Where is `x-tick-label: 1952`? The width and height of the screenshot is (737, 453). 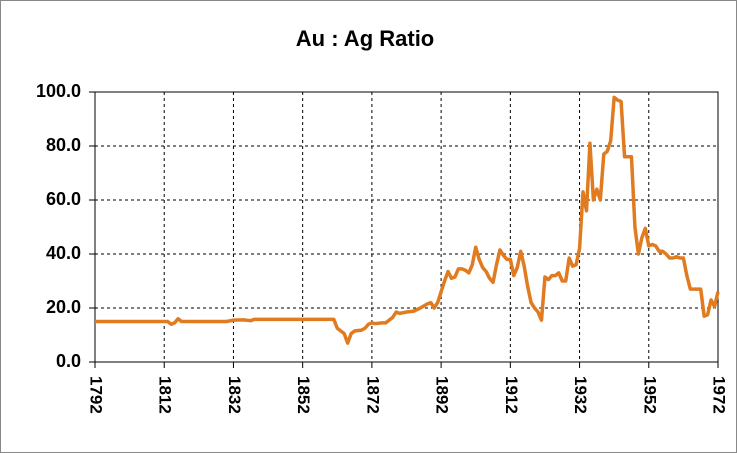
x-tick-label: 1952 is located at coordinates (649, 395).